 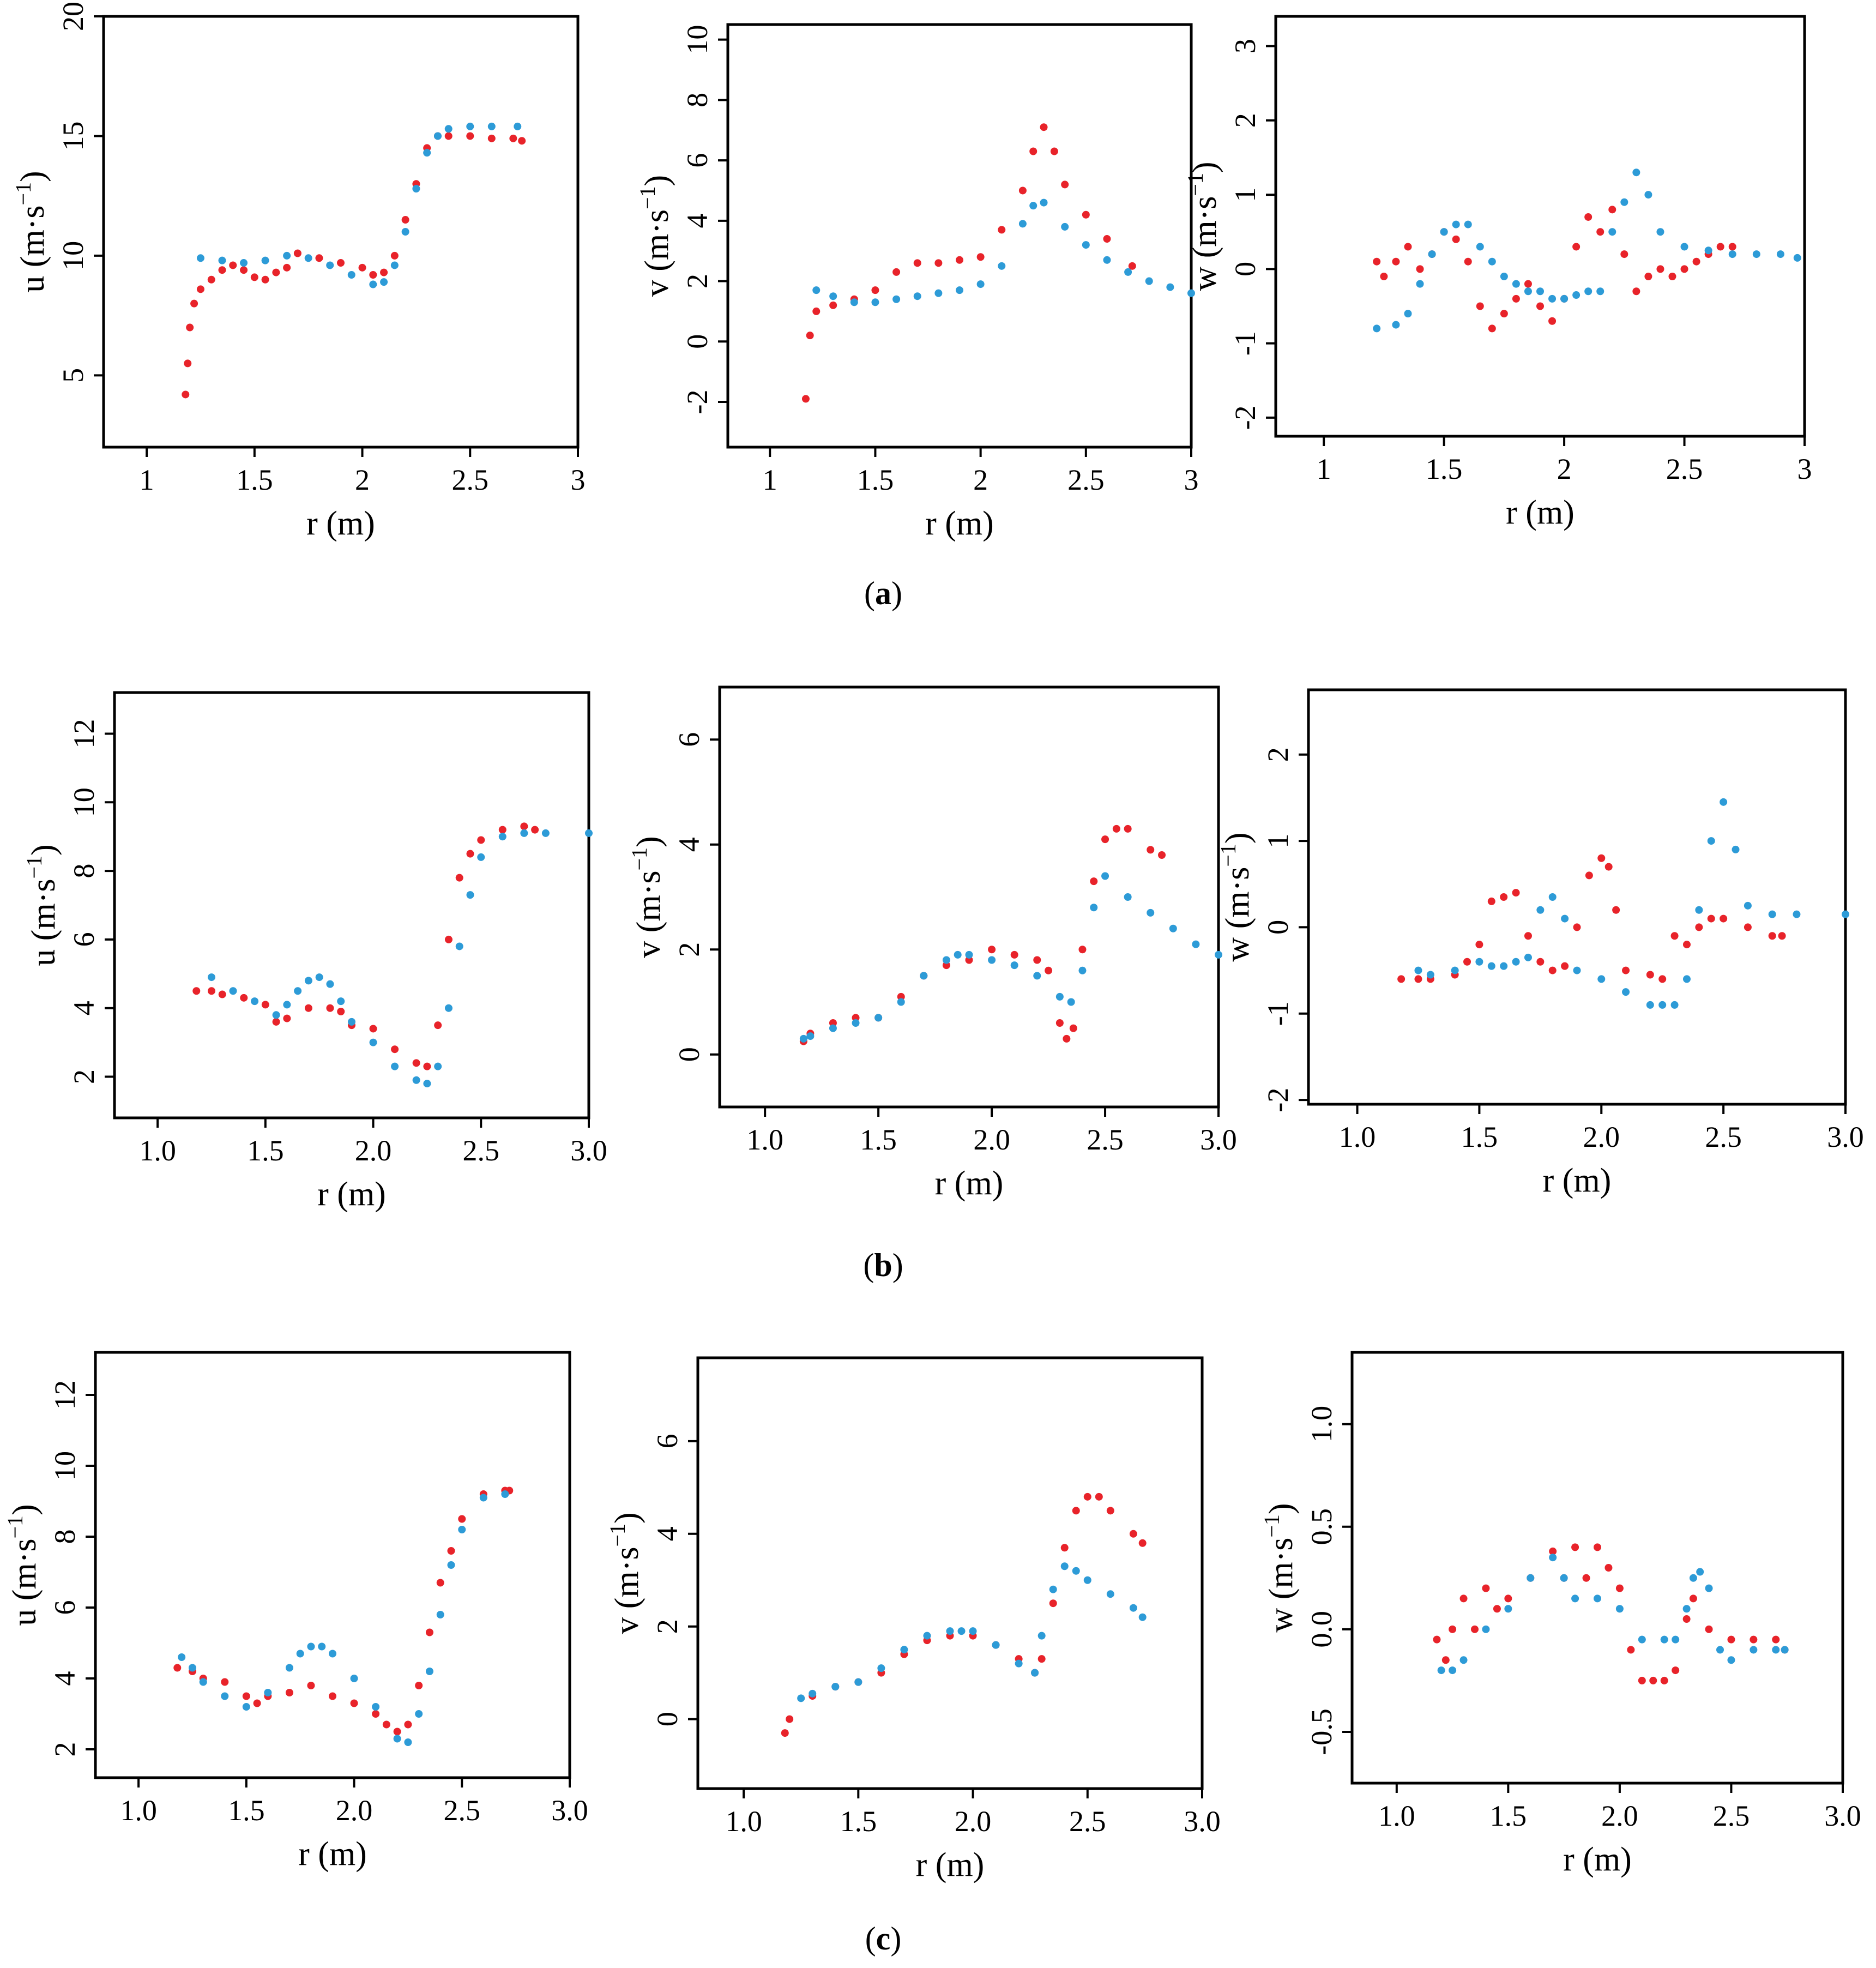 I want to click on y-tick-label: 10, so click(x=697, y=40).